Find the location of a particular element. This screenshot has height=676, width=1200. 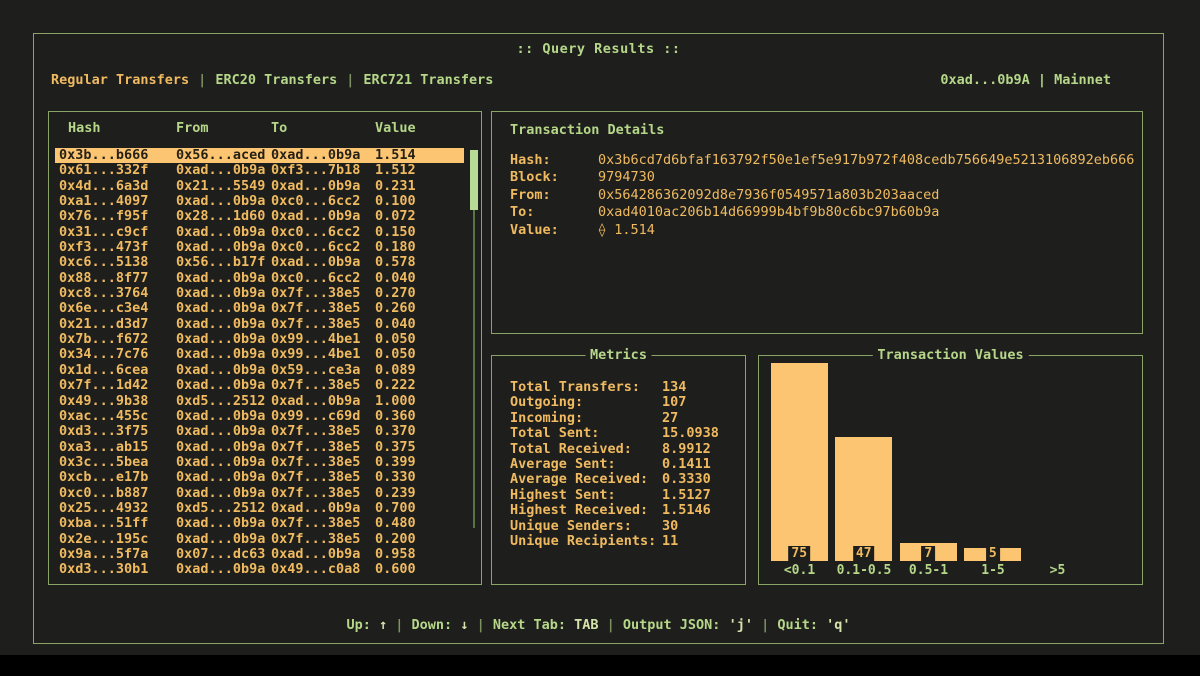

table-row: 0xac...455c 0xad...0b9a 0x99...c69d 0.360 is located at coordinates (259, 415).